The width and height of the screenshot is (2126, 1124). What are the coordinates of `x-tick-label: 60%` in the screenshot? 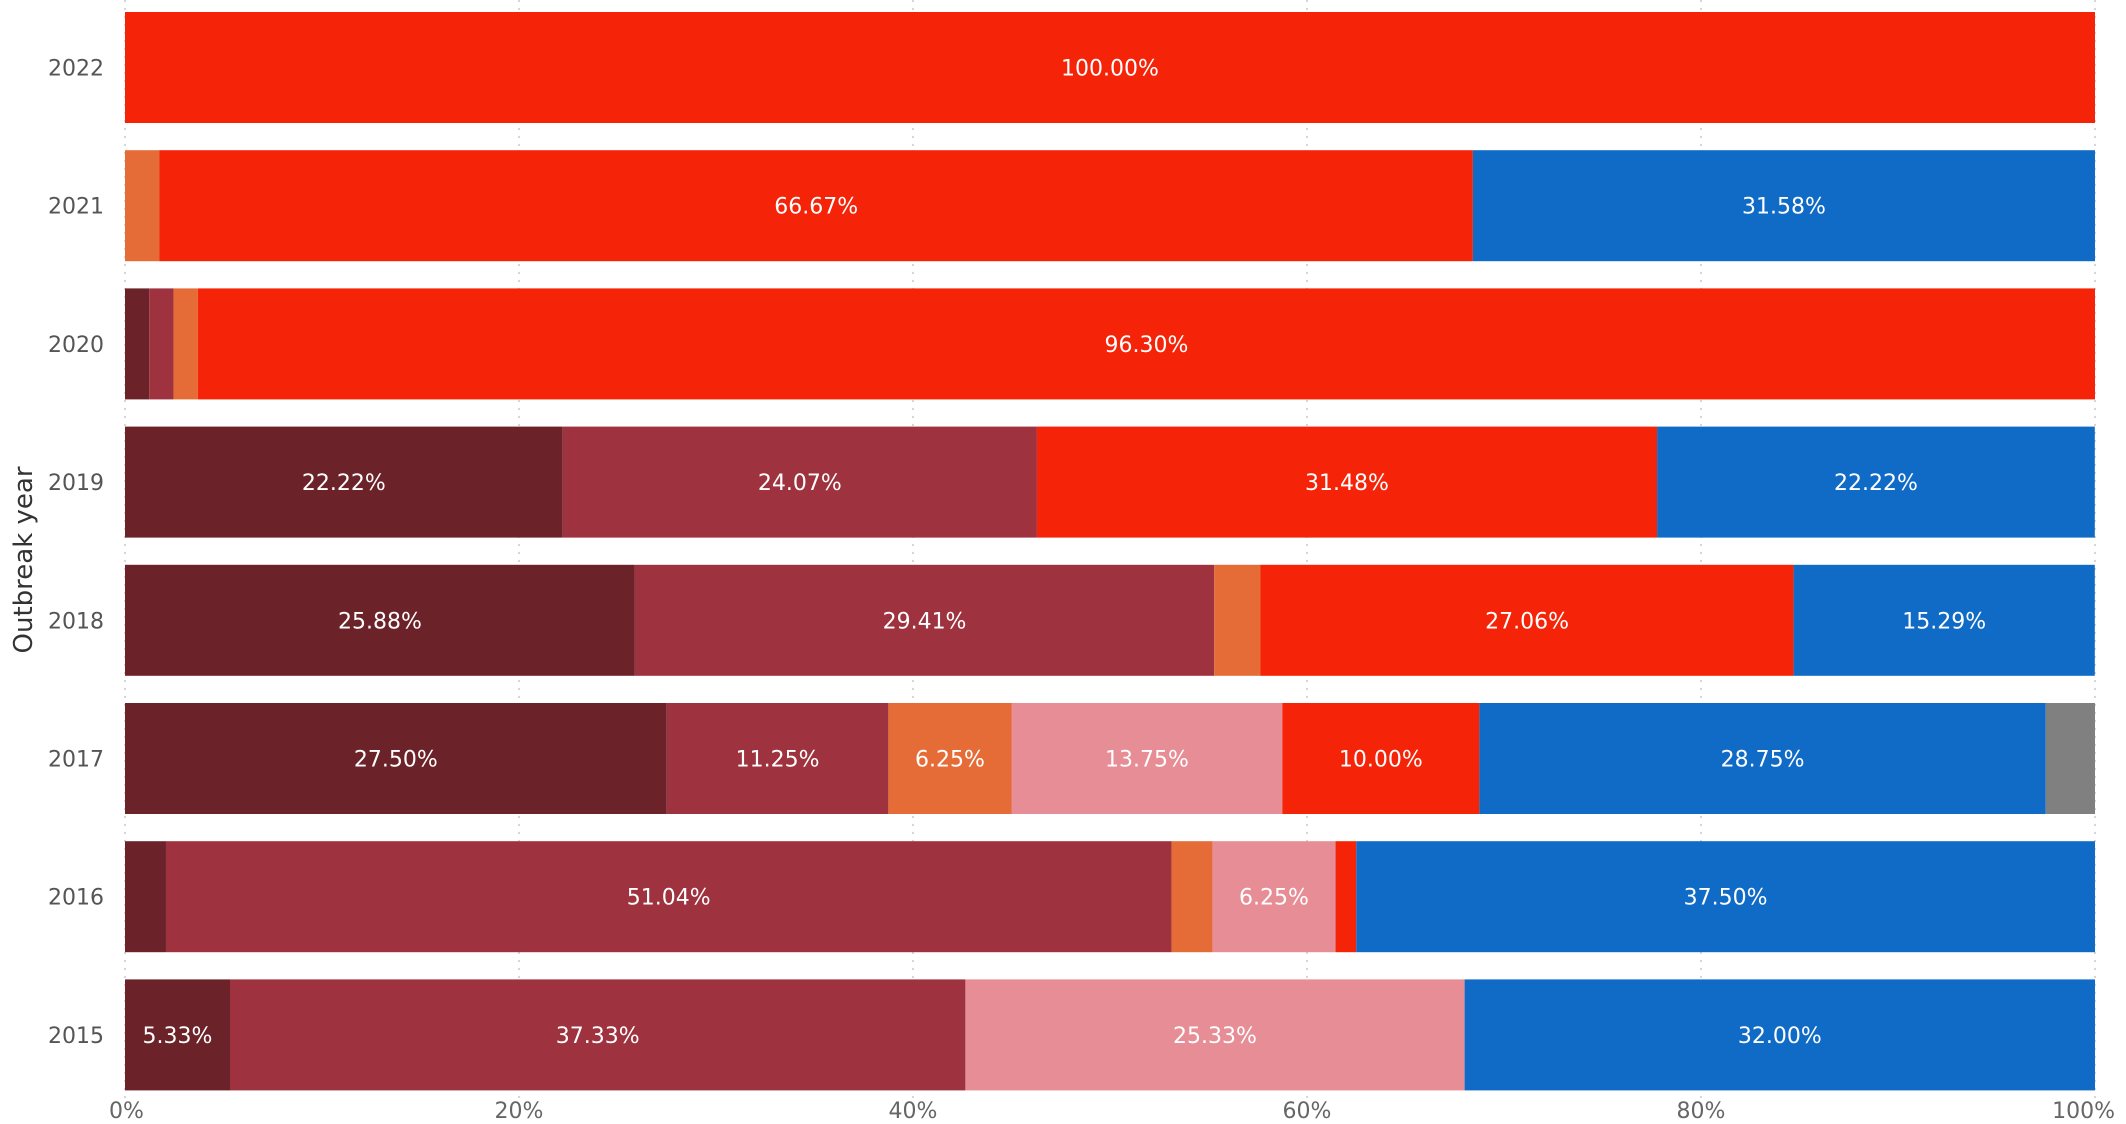 It's located at (1307, 1111).